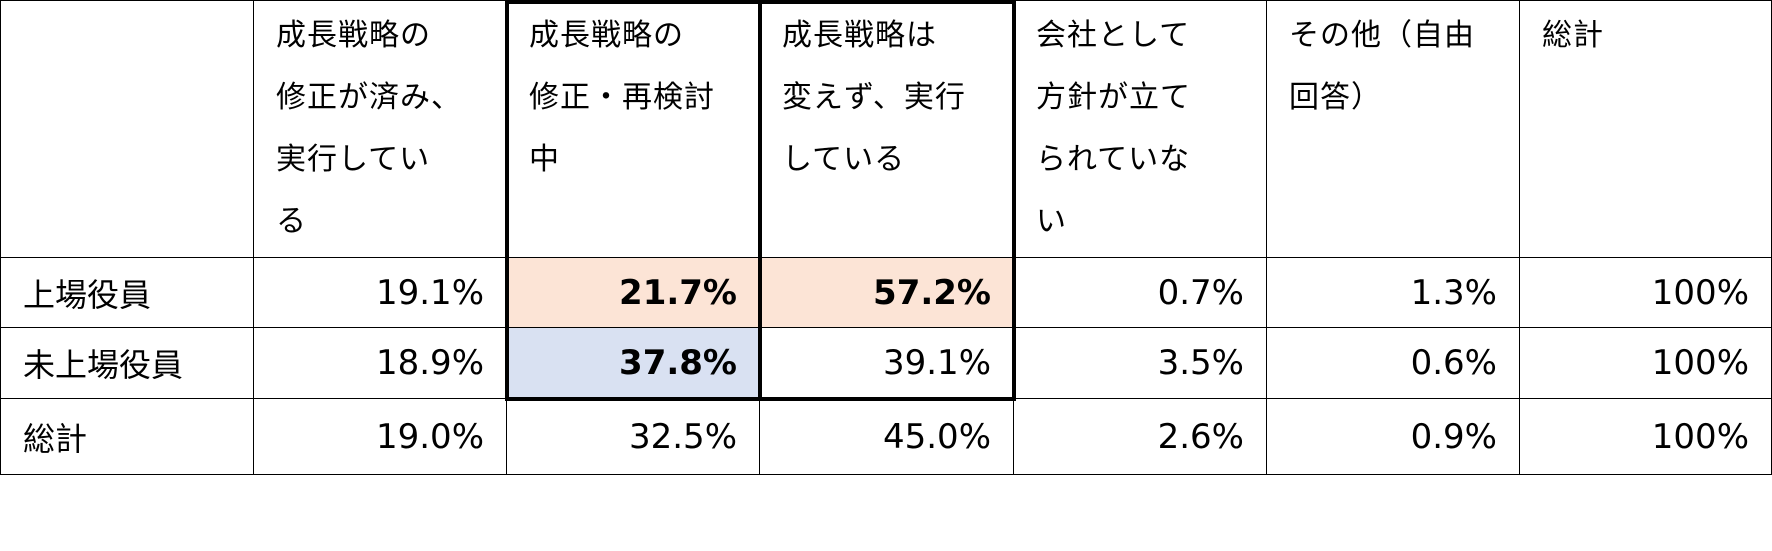  What do you see at coordinates (1140, 363) in the screenshot?
I see `value-cell: 3.5%` at bounding box center [1140, 363].